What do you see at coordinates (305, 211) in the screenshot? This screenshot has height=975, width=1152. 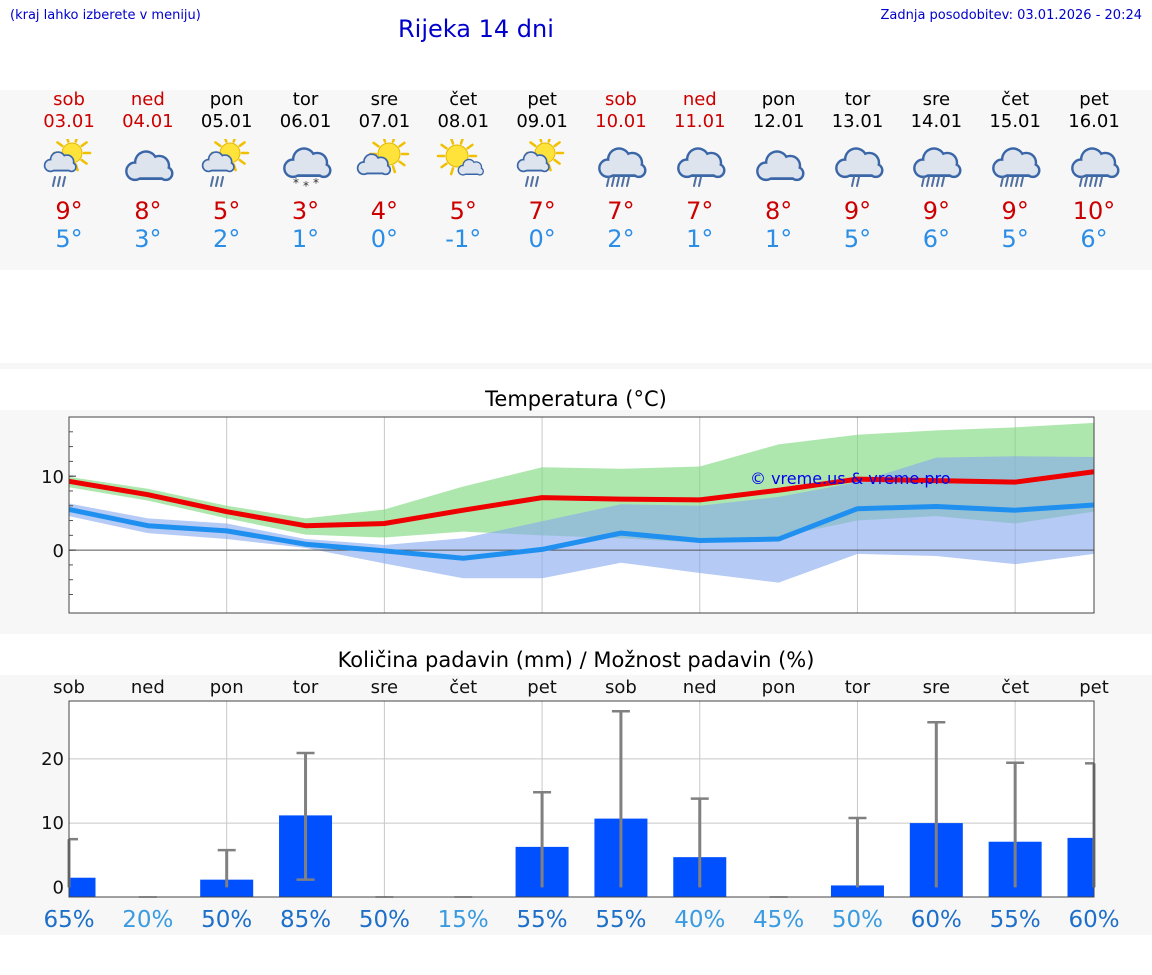 I see `temp-max: 3°` at bounding box center [305, 211].